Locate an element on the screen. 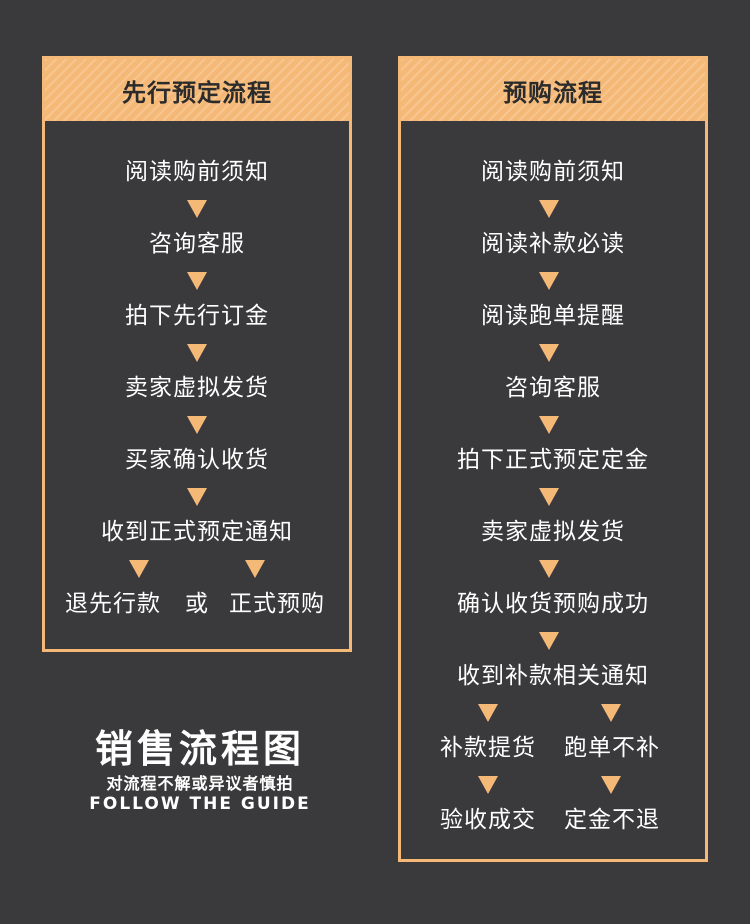  flow-chart-title: 销售流程图 is located at coordinates (199, 749).